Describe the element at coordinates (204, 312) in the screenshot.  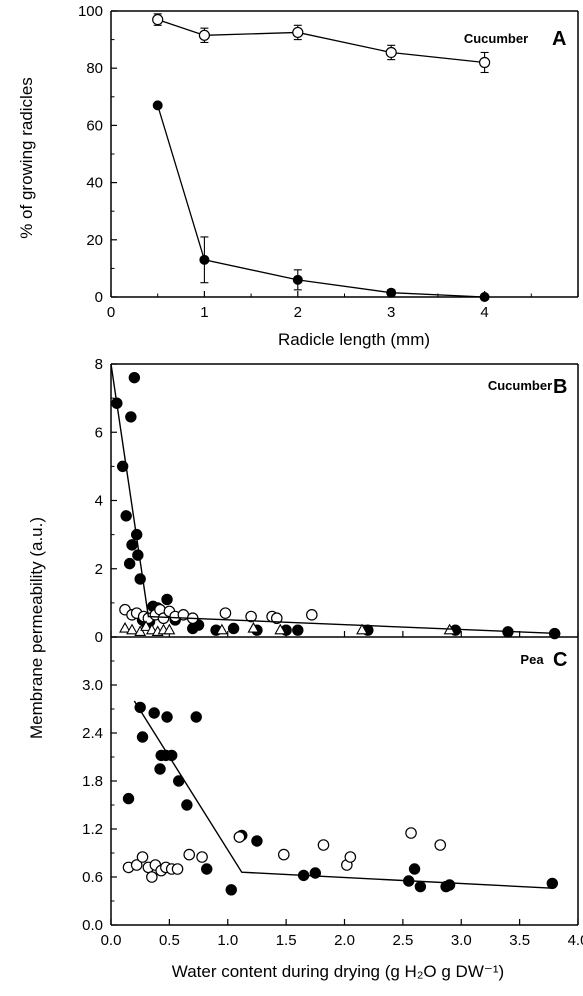
I see `panel-a-x-tick-label: 1` at that location.